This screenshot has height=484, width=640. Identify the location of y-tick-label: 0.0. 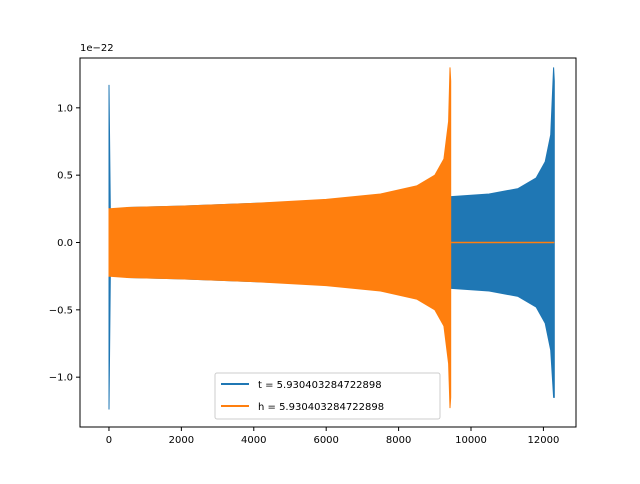
(65, 243).